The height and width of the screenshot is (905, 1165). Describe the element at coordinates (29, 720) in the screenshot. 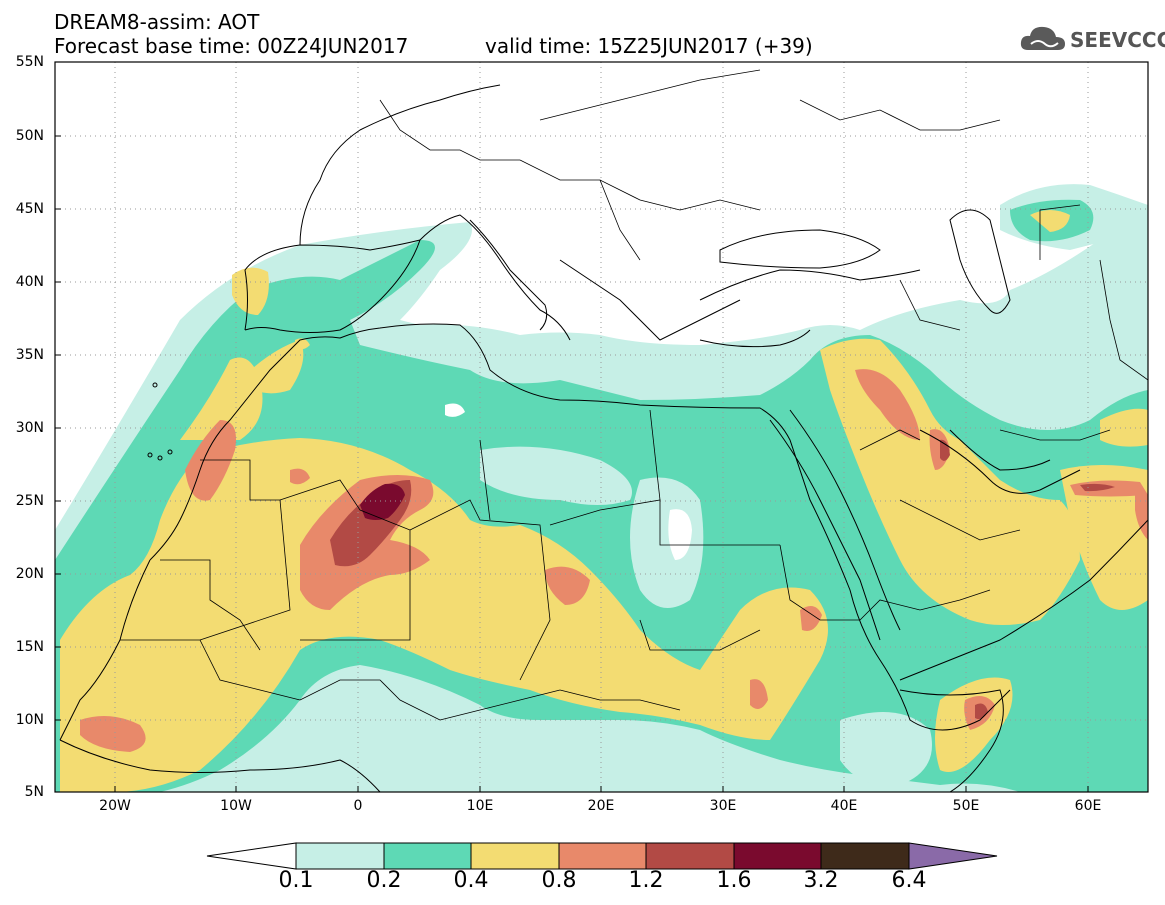

I see `lat-label: 10N` at that location.